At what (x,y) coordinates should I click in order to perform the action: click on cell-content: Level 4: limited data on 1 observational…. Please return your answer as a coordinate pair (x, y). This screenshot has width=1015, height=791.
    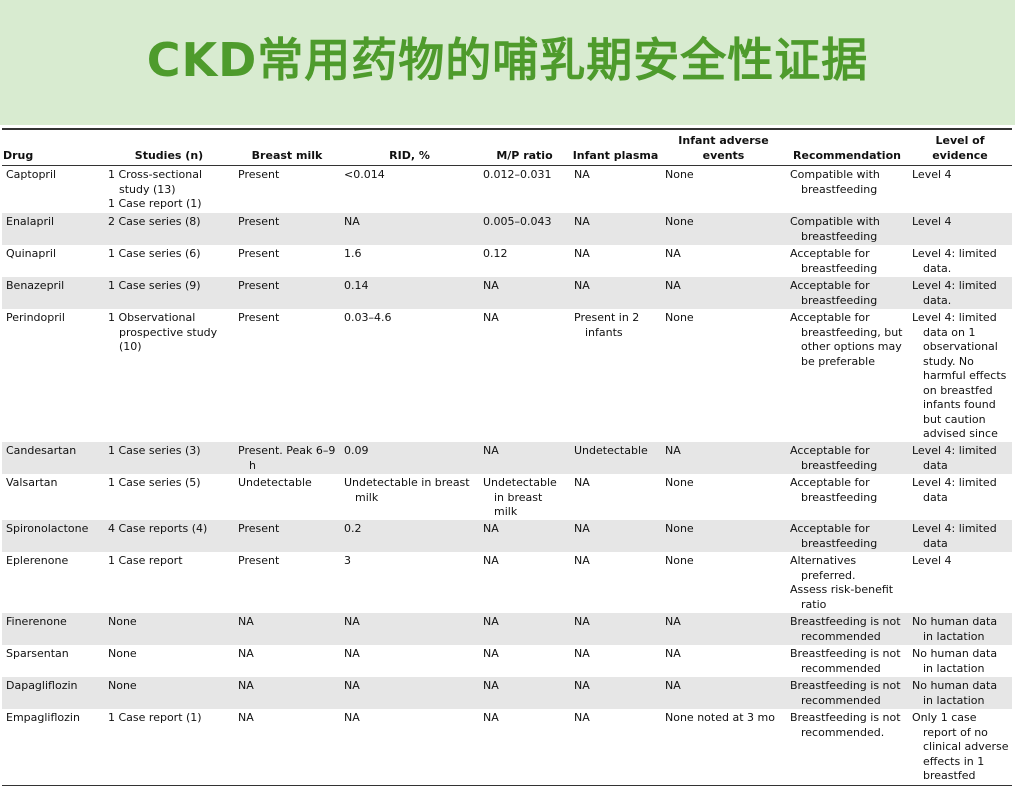
    Looking at the image, I should click on (961, 375).